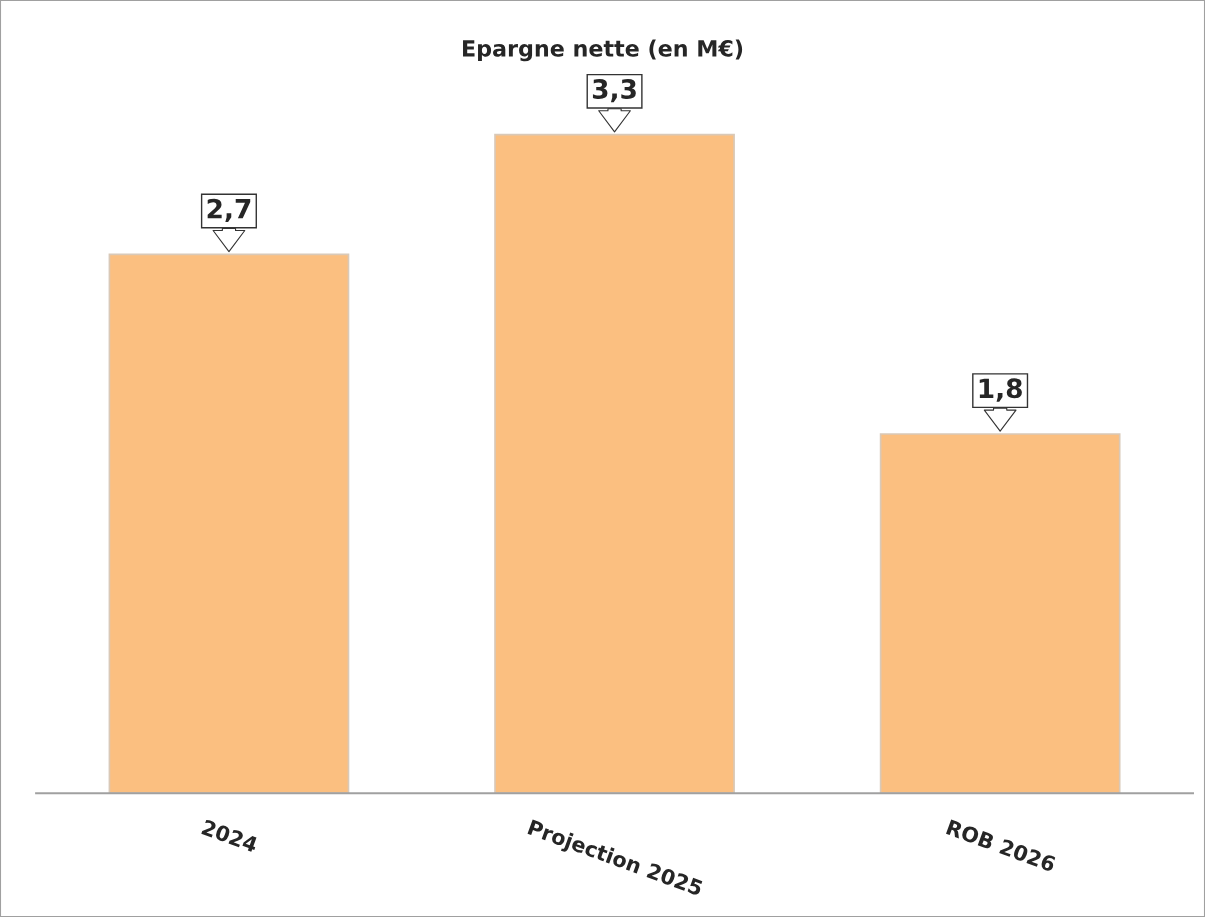  What do you see at coordinates (1001, 846) in the screenshot?
I see `x-tick-label: ROB 2026` at bounding box center [1001, 846].